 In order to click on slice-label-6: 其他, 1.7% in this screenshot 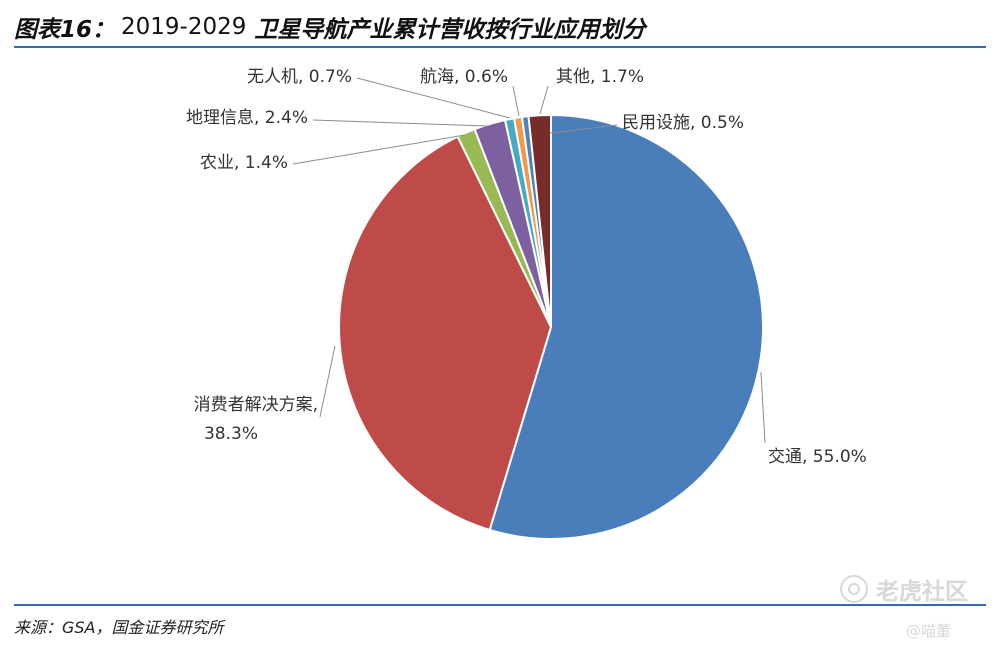, I will do `click(600, 77)`.